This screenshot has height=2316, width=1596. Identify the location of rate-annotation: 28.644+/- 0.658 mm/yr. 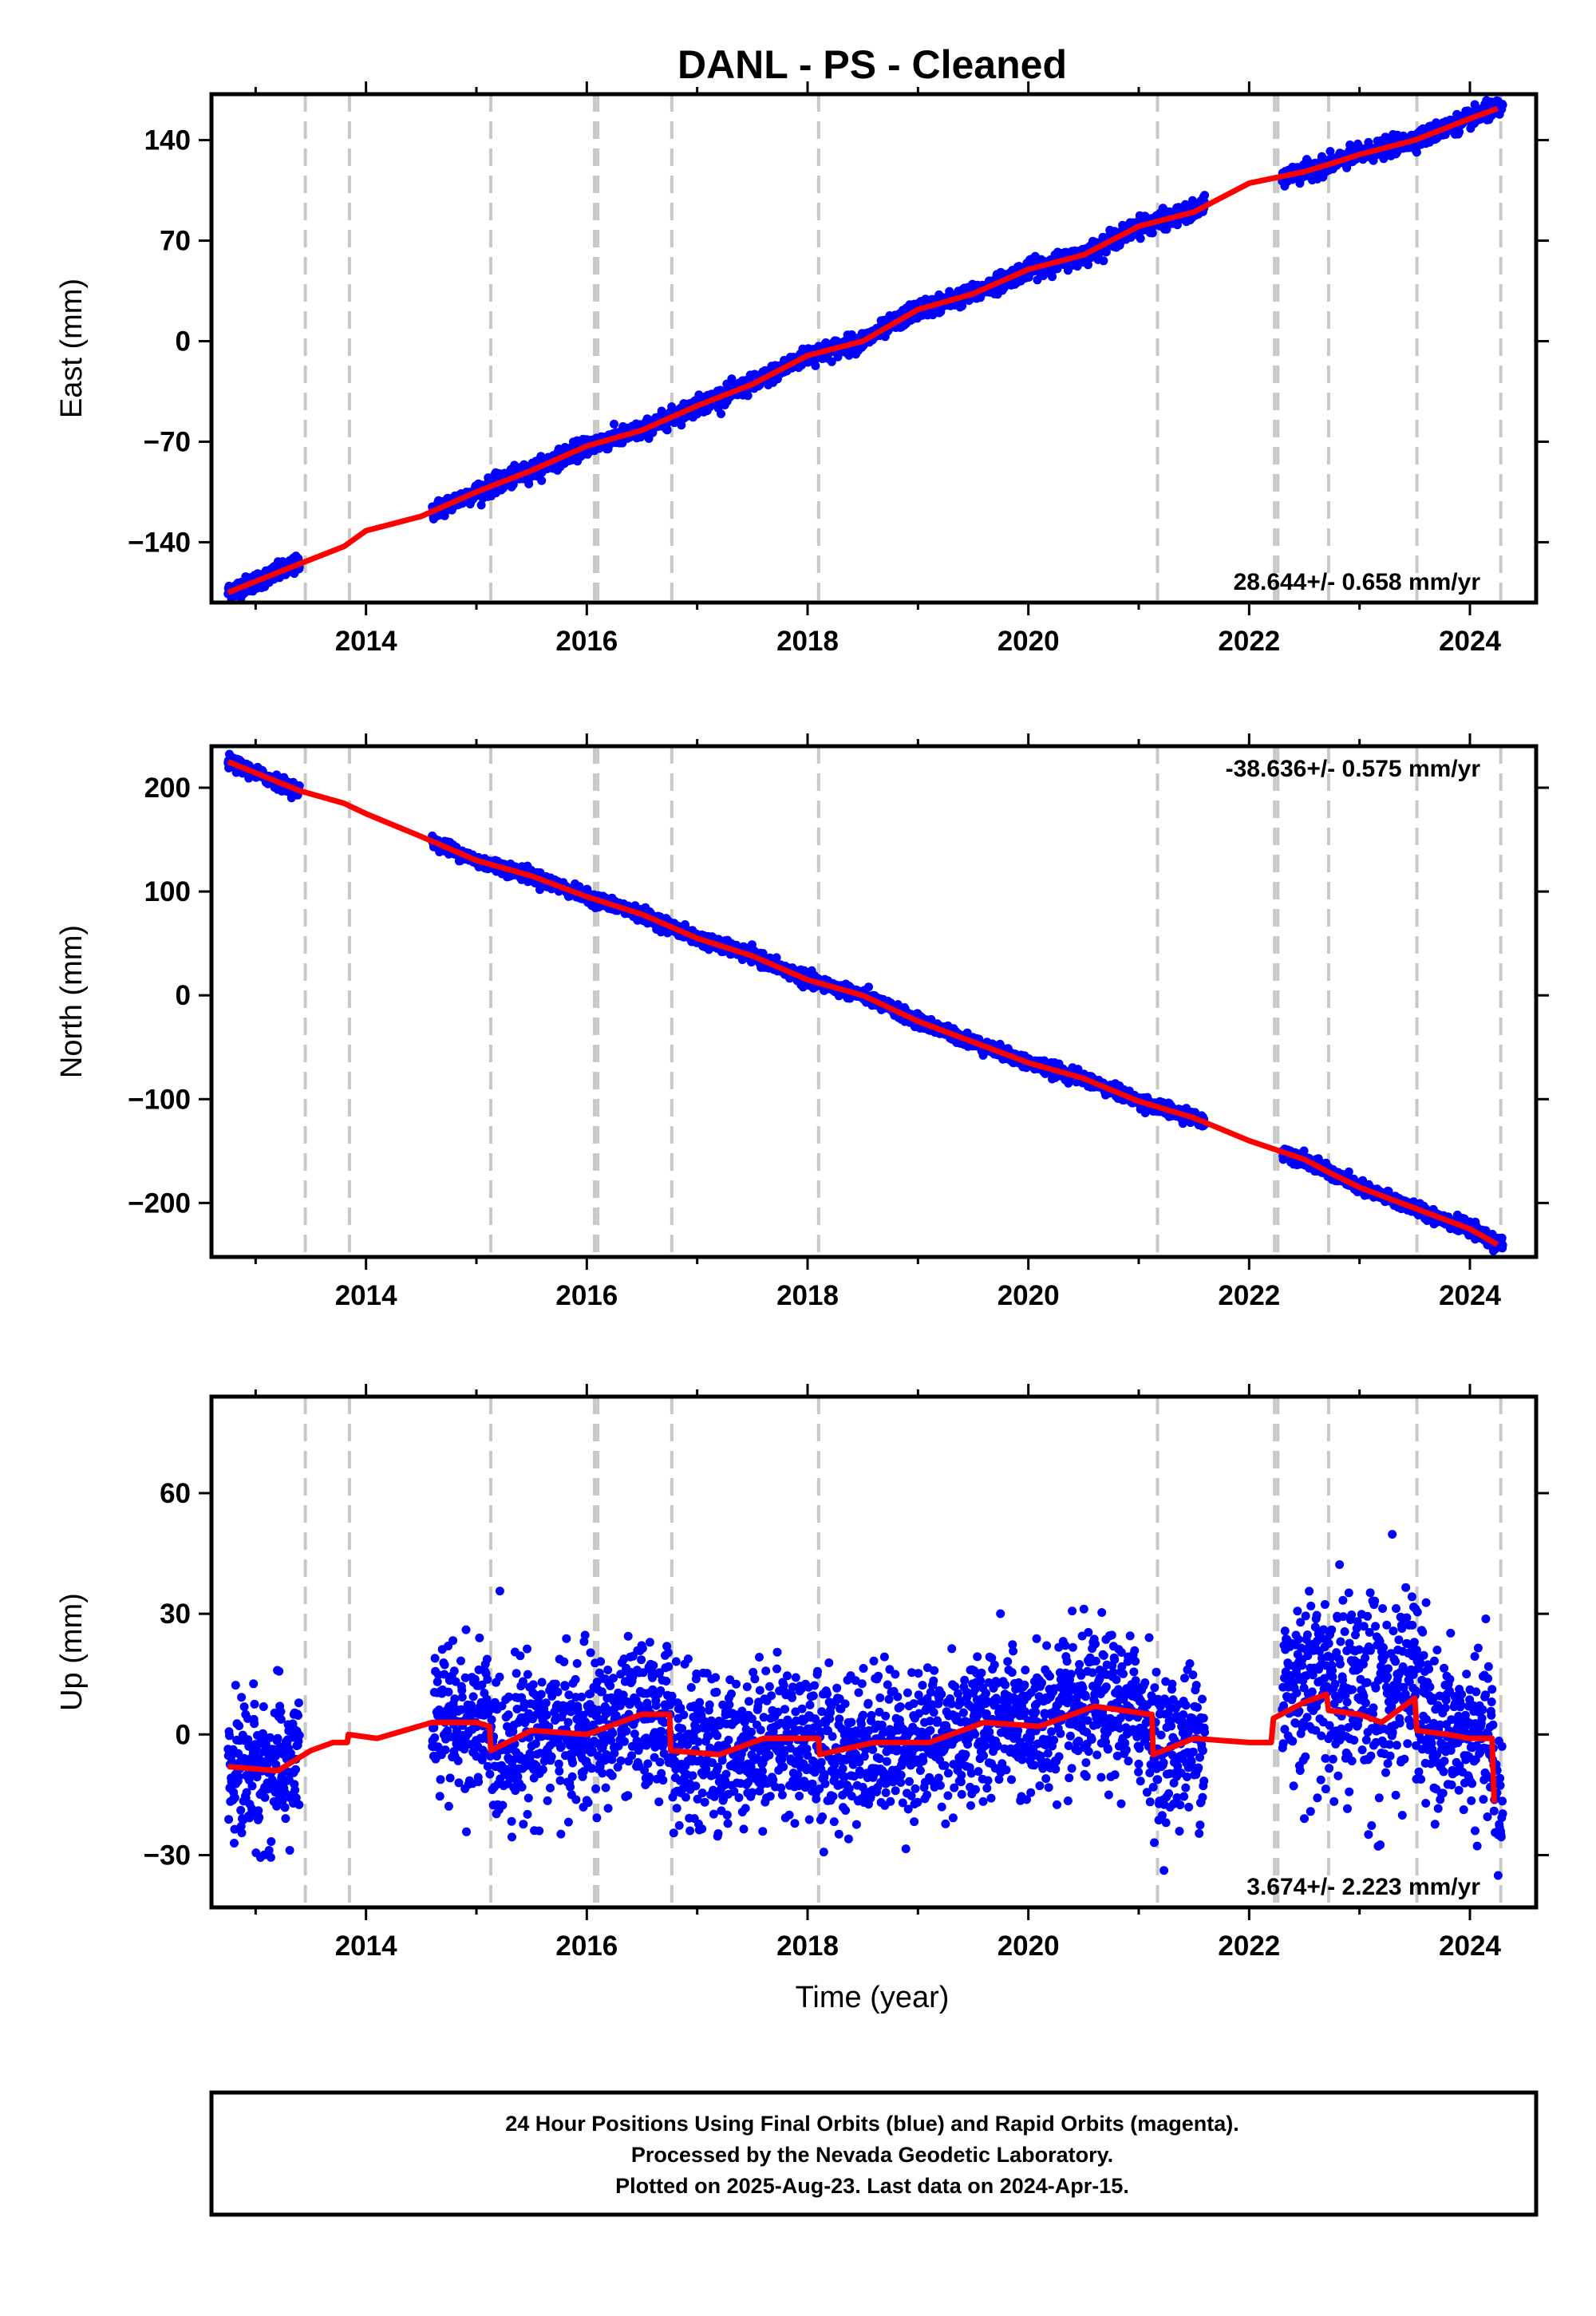
(1357, 582).